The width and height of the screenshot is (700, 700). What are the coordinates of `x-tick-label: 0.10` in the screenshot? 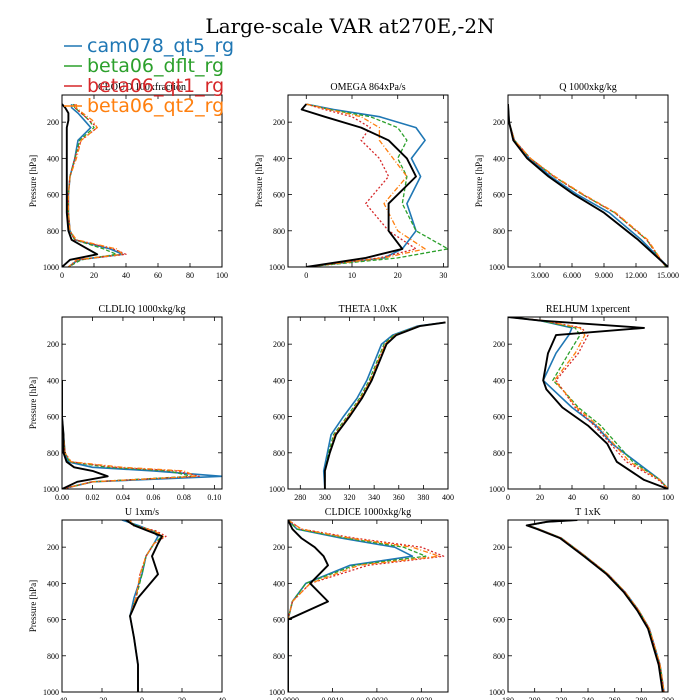 It's located at (214, 497).